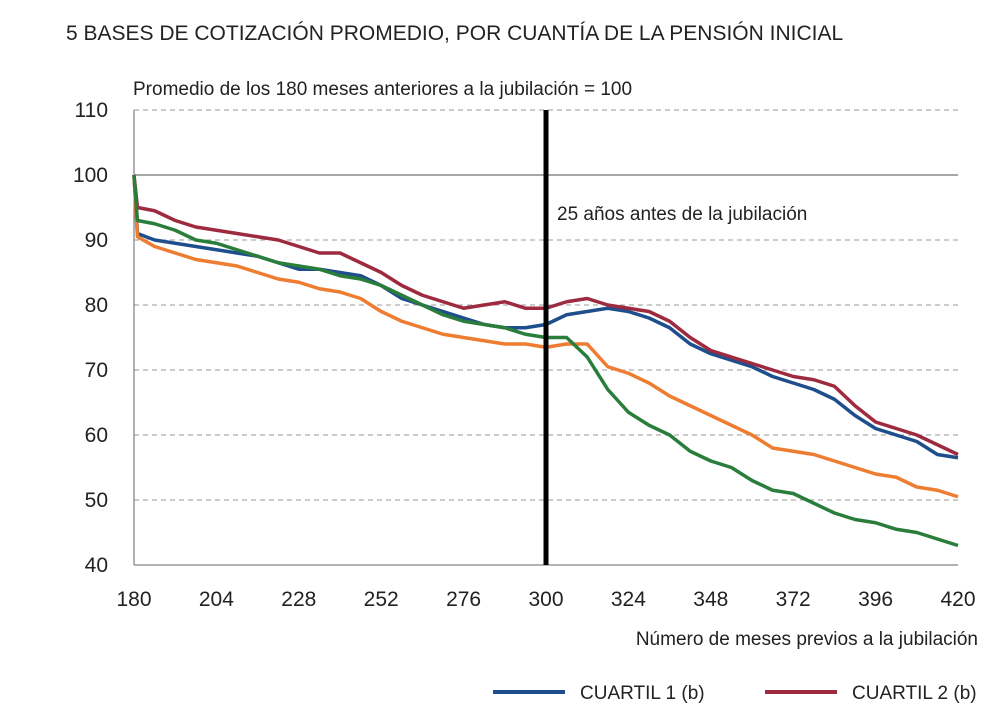 The image size is (1007, 725). Describe the element at coordinates (298, 599) in the screenshot. I see `x-tick-label: 228` at that location.